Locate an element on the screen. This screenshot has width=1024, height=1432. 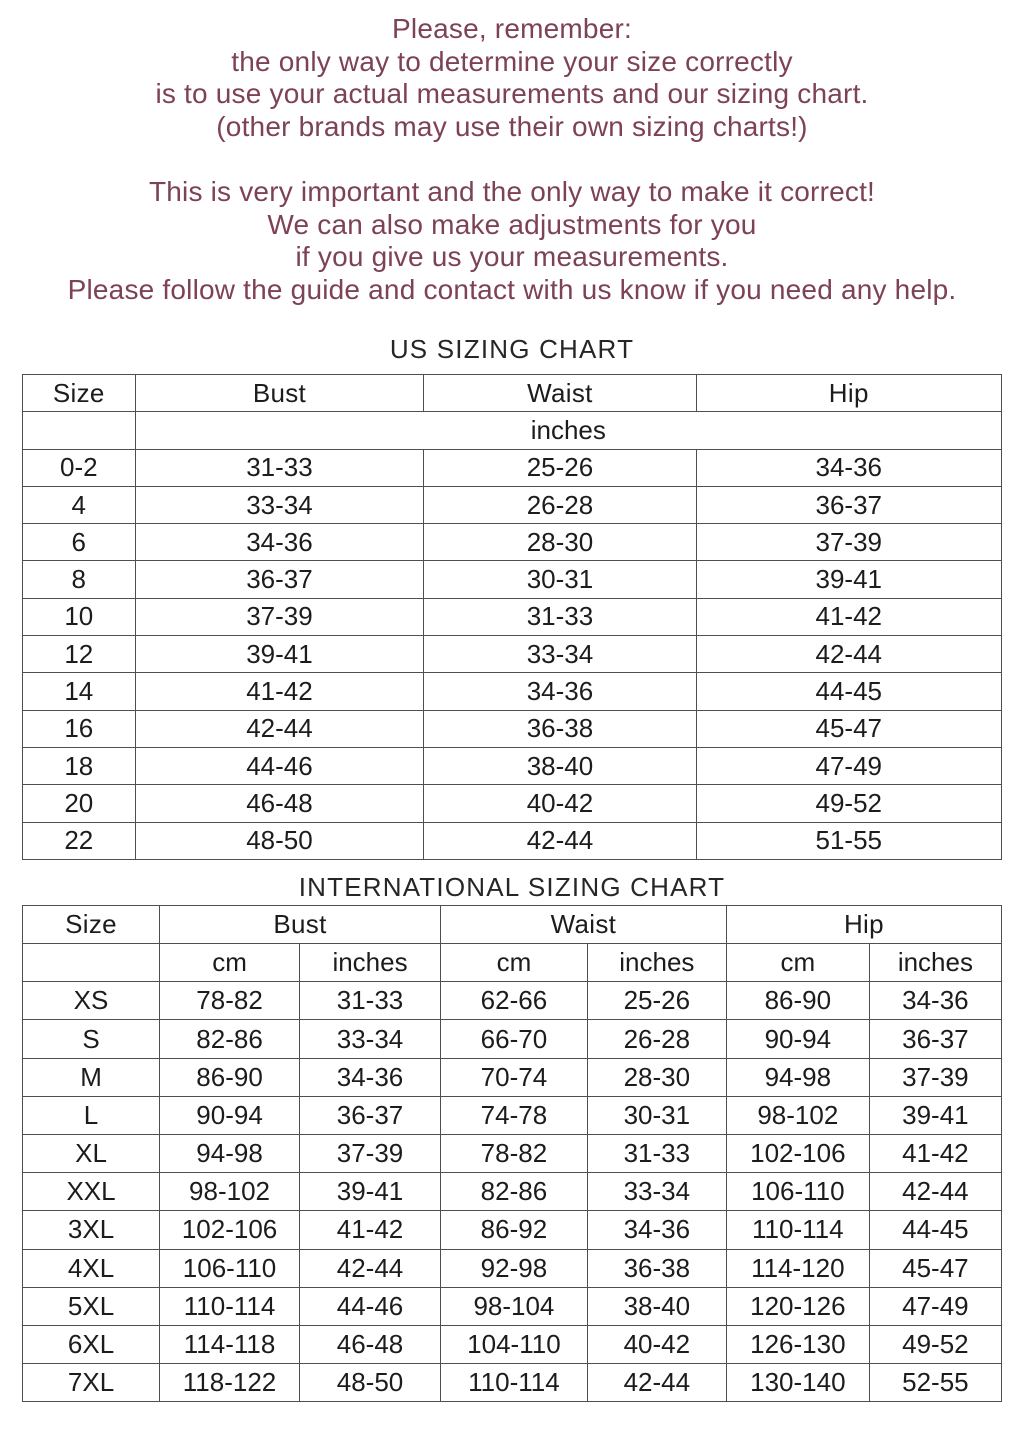
table-cell: 74-78 is located at coordinates (514, 1115).